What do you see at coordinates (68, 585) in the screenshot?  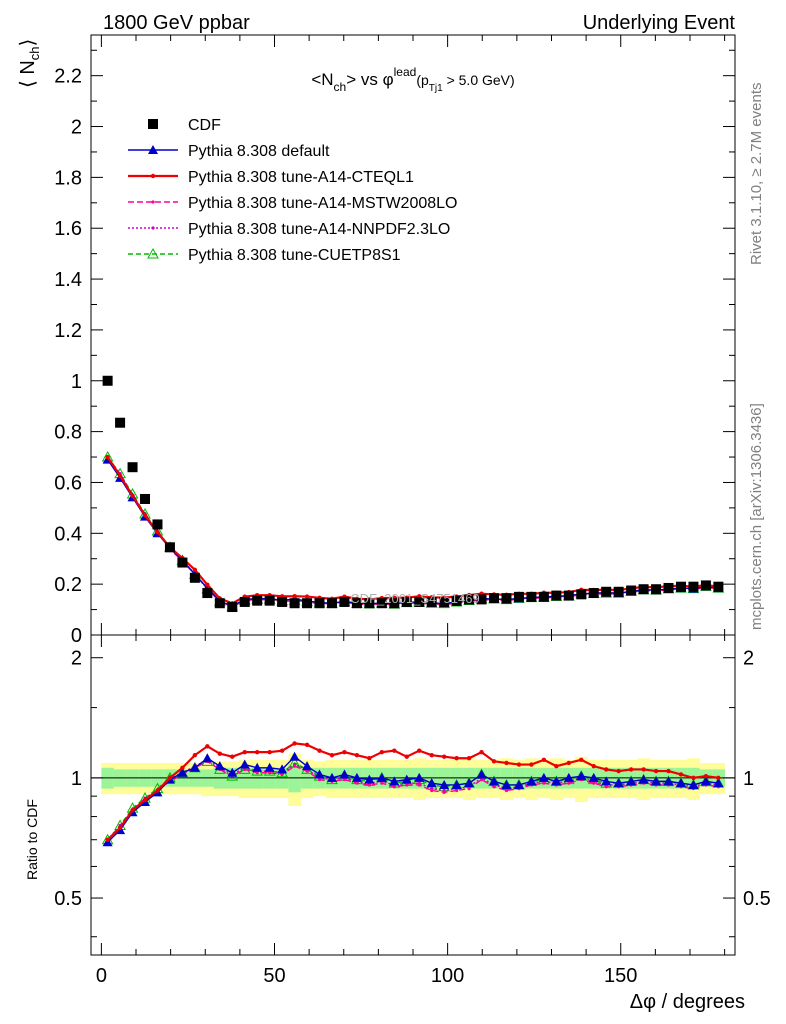 I see `y-tick-label: 0.2` at bounding box center [68, 585].